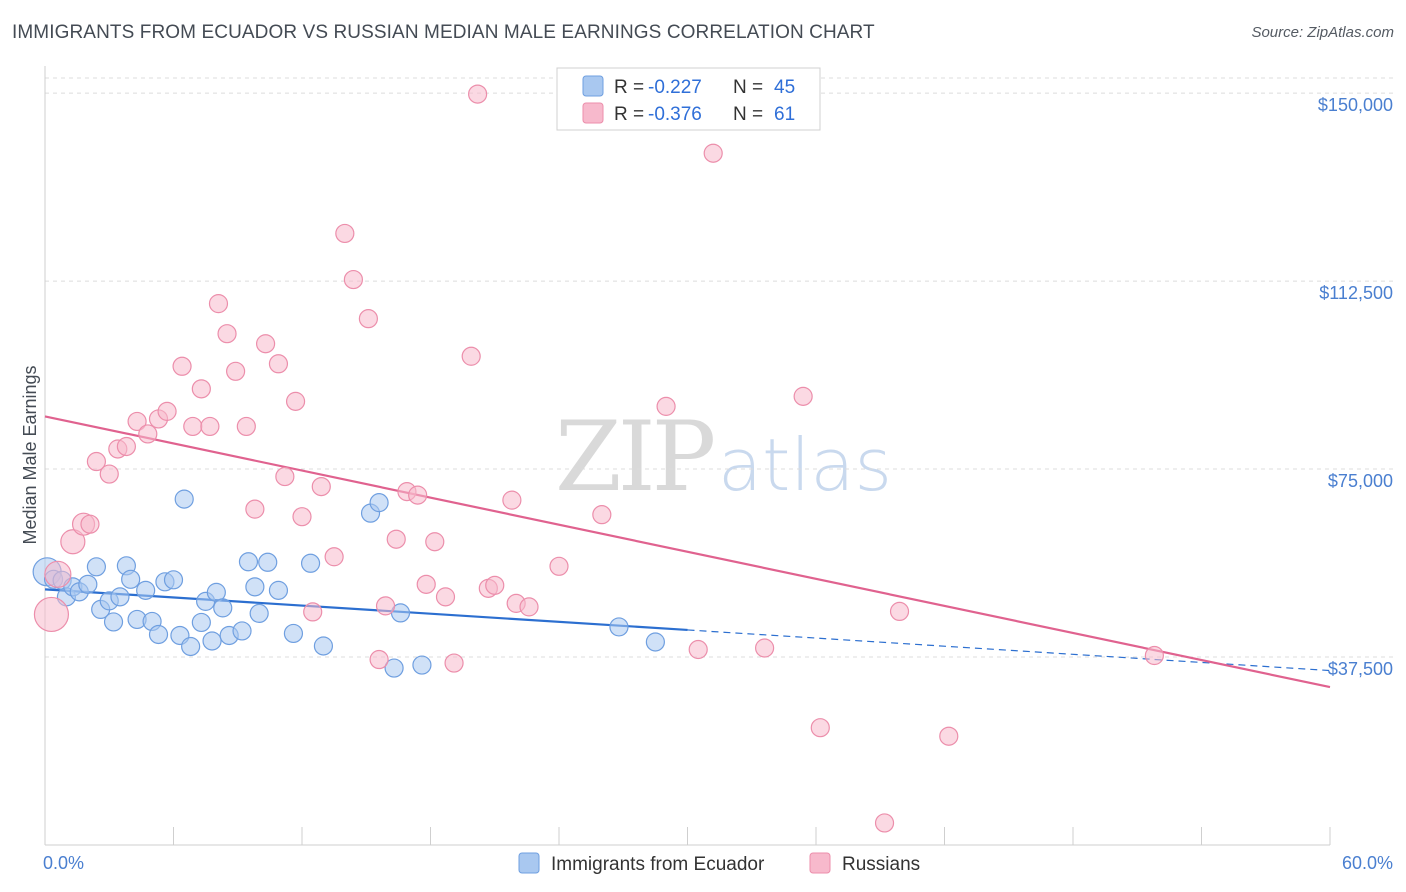 This screenshot has width=1406, height=892. I want to click on stats-legend: R = -0.227 N = 45 R = -0.376 N = 61, so click(688, 99).